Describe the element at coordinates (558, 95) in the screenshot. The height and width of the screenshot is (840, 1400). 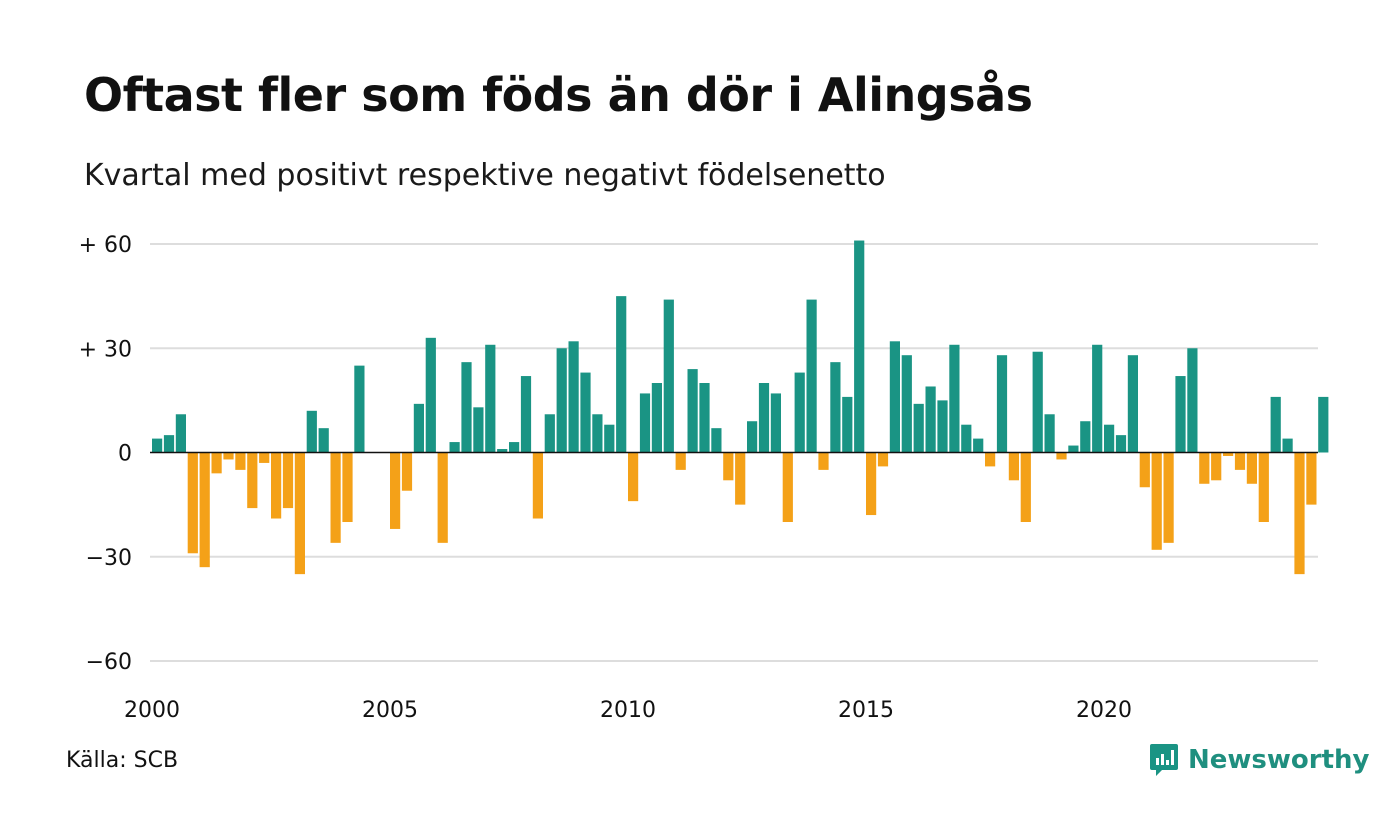
I see `chart-title: Oftast fler som föds än dör i Alingsås` at that location.